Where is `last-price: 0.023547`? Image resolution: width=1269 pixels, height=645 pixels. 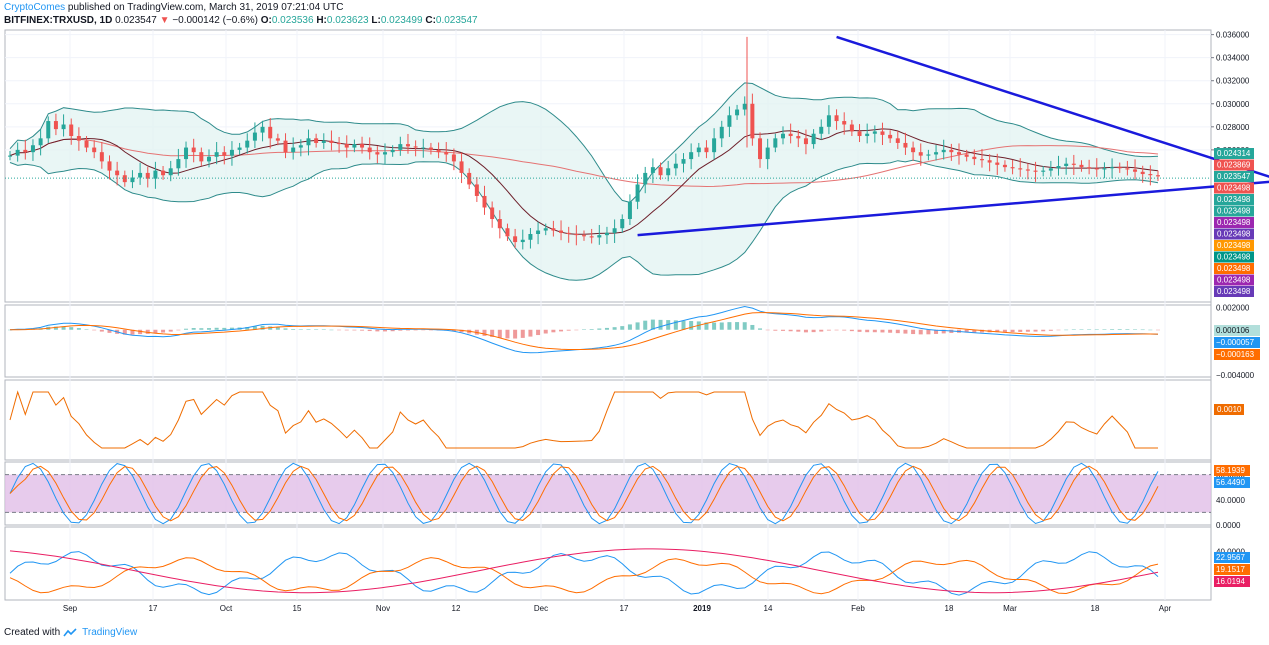 last-price: 0.023547 is located at coordinates (136, 20).